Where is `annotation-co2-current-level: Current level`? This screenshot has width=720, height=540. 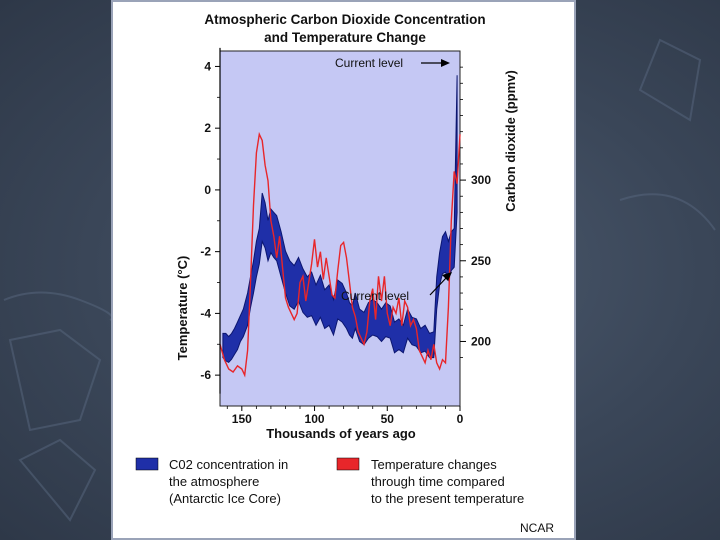
annotation-co2-current-level: Current level is located at coordinates (369, 63).